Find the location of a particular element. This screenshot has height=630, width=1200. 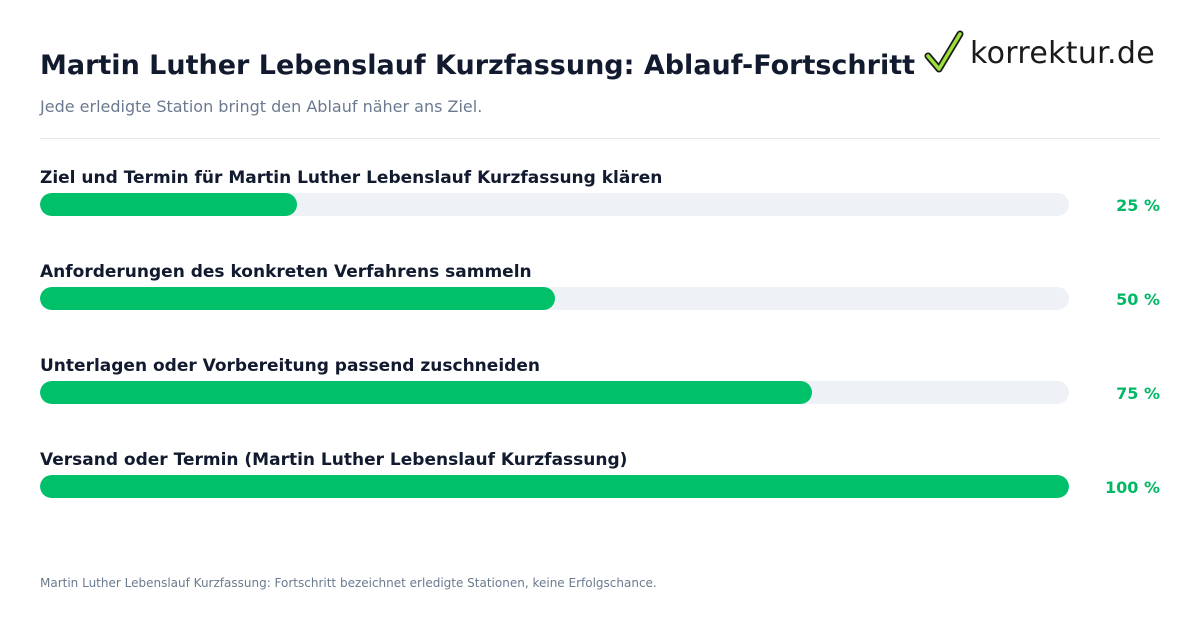

progress-value-label: 50 % is located at coordinates (1138, 299).